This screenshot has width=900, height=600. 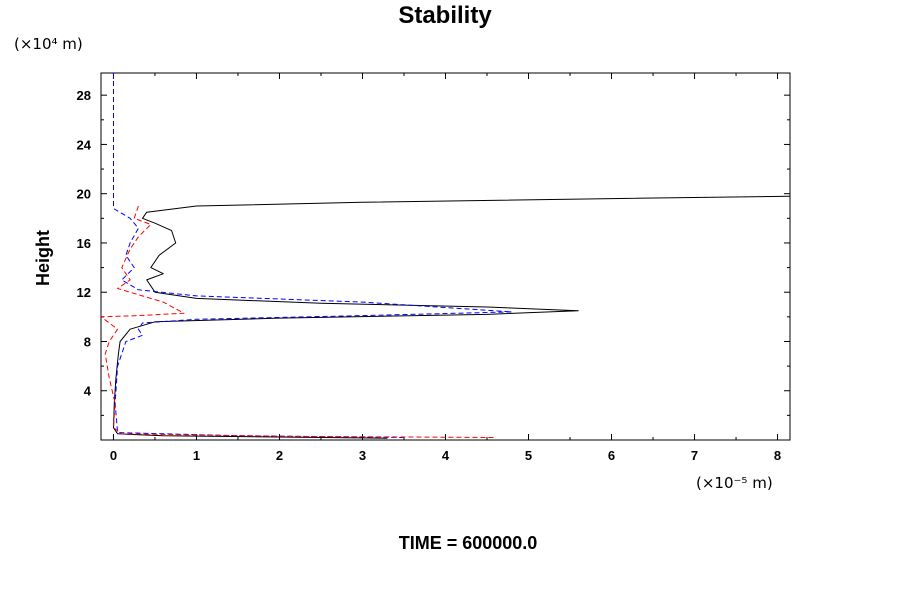 What do you see at coordinates (734, 483) in the screenshot?
I see `x-unit-label: (×10⁻⁵ m)` at bounding box center [734, 483].